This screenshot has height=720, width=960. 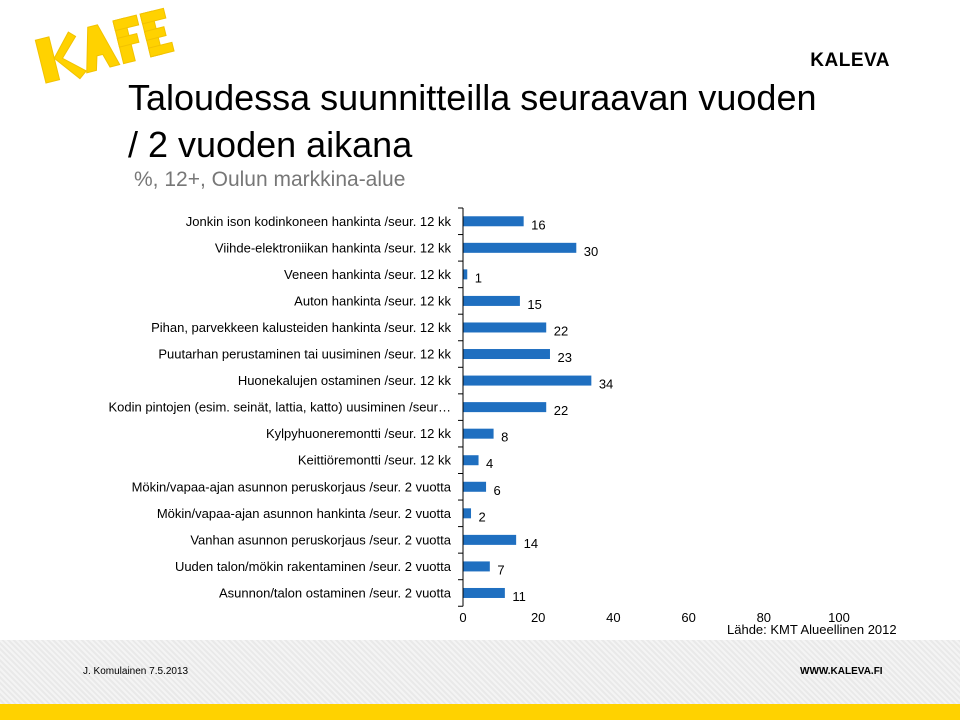 I want to click on category-label: Keittiöremontti /seur. 12 kk, so click(x=375, y=460).